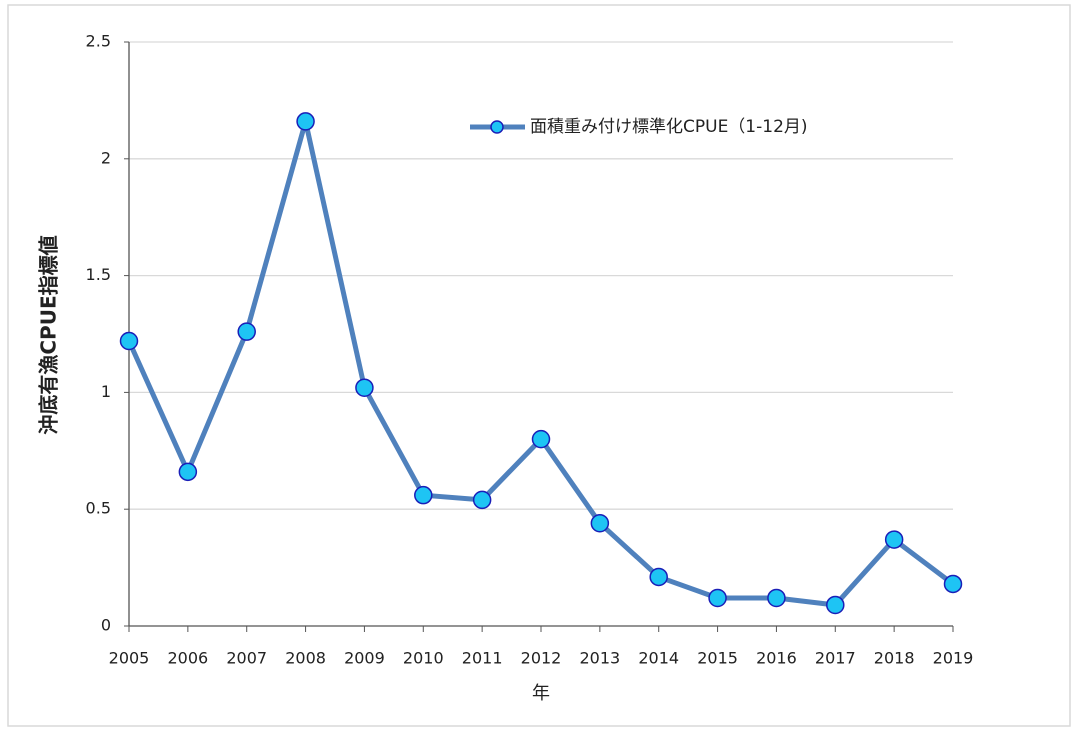  Describe the element at coordinates (669, 127) in the screenshot. I see `legend-label: 面積重み付け標準化CPUE（1-12月)` at that location.